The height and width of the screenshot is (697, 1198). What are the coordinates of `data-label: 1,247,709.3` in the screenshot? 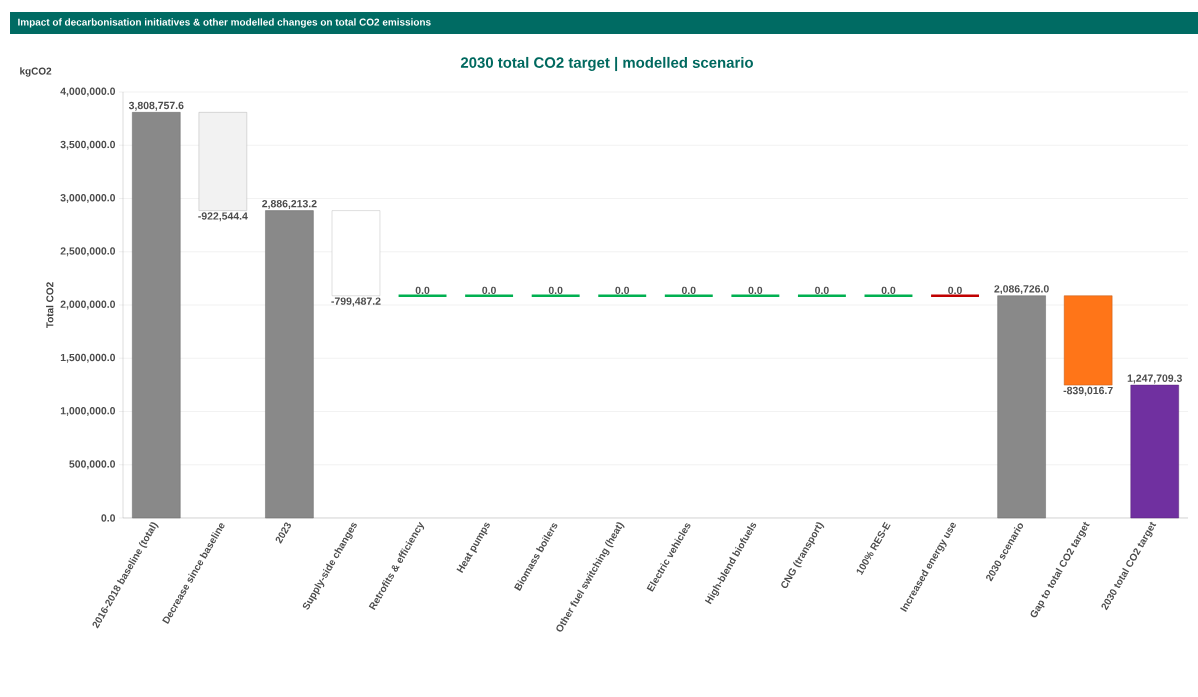 It's located at (1154, 379).